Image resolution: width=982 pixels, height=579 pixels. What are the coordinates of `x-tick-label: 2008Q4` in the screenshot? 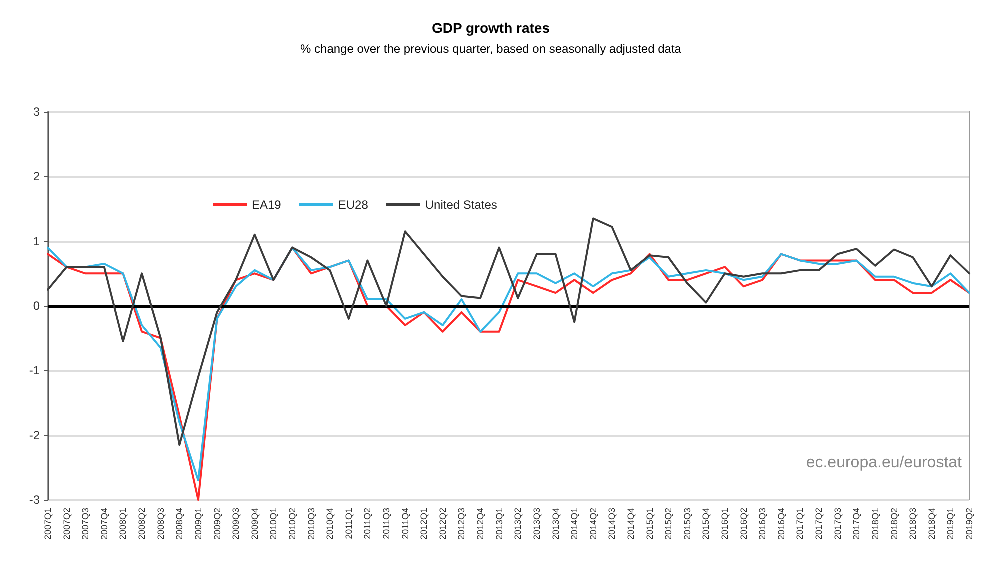 It's located at (179, 524).